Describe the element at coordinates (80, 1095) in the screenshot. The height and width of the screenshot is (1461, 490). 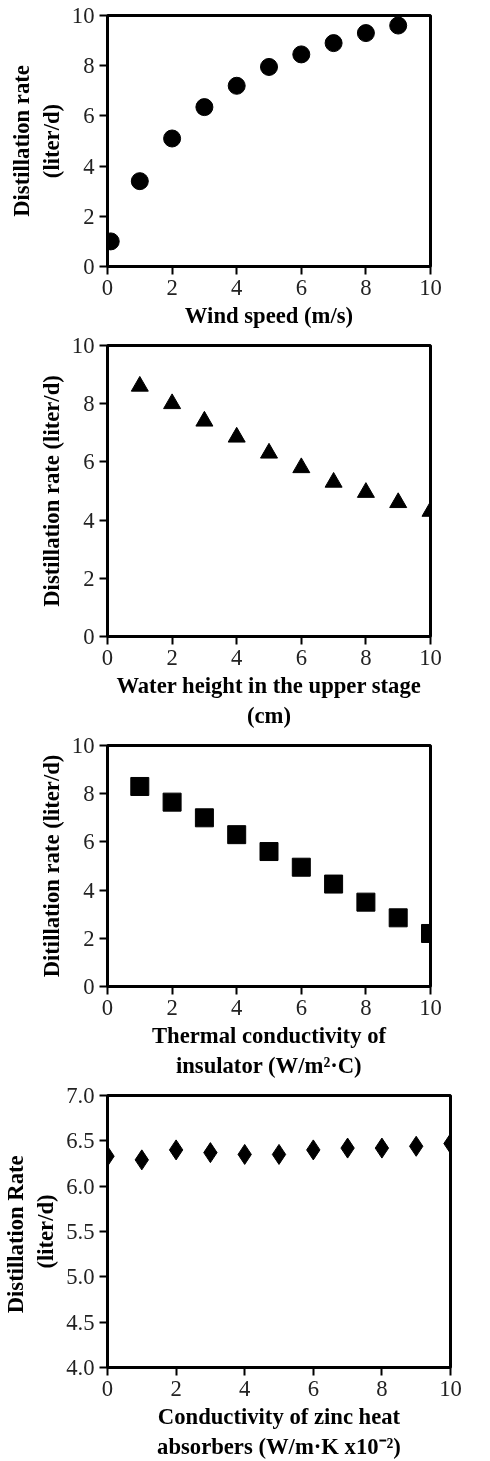
I see `y-tick-label: 7.0` at that location.